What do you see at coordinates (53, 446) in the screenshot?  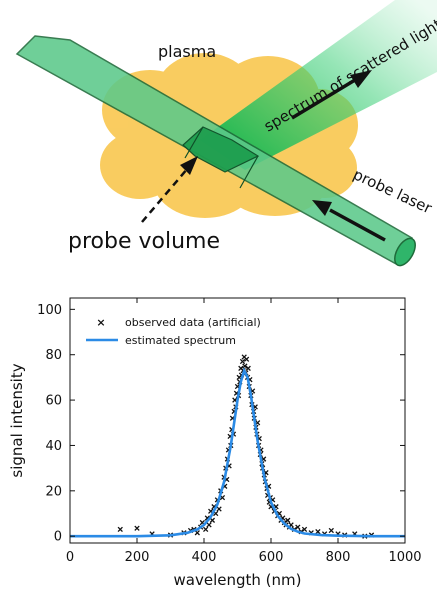 I see `y-tick-label: 40` at bounding box center [53, 446].